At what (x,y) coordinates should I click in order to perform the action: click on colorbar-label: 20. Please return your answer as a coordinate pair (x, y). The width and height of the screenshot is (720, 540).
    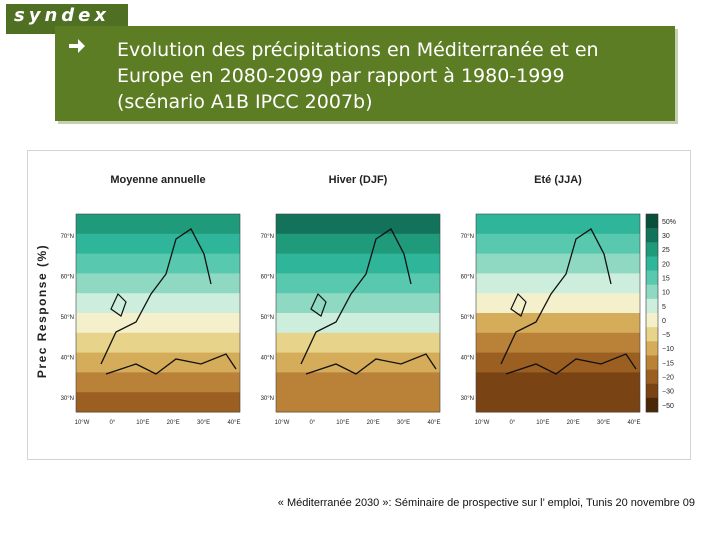
    Looking at the image, I should click on (666, 264).